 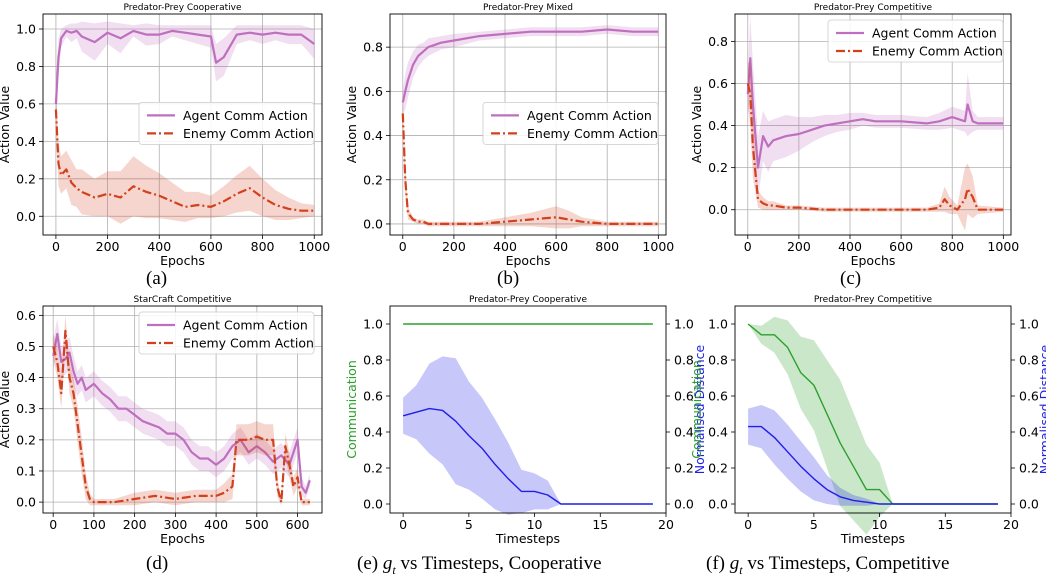 I want to click on y2-tick-label: 0.4, so click(x=684, y=432).